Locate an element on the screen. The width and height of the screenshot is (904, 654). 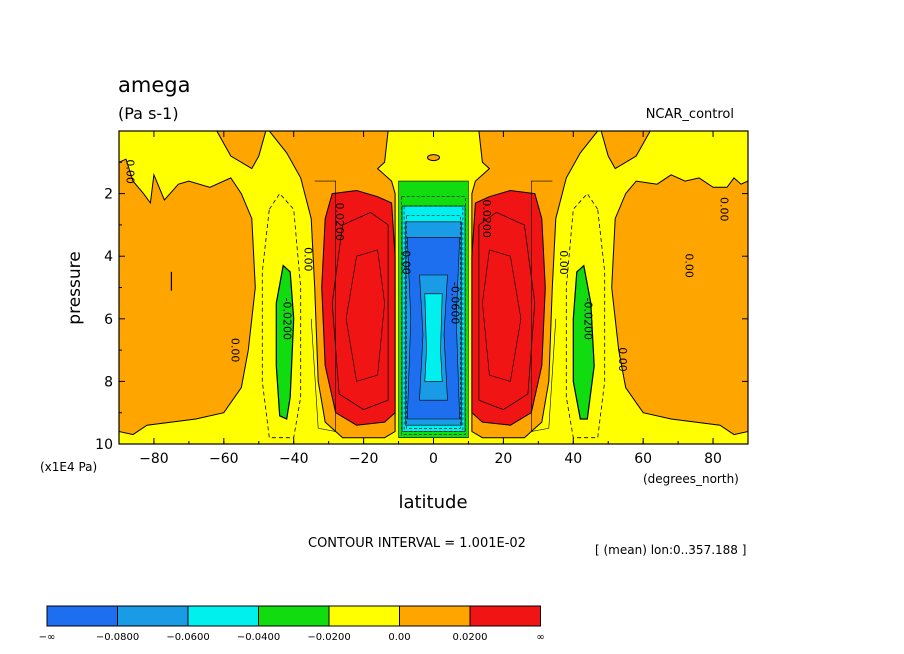
y-tick-label: 4 is located at coordinates (108, 257).